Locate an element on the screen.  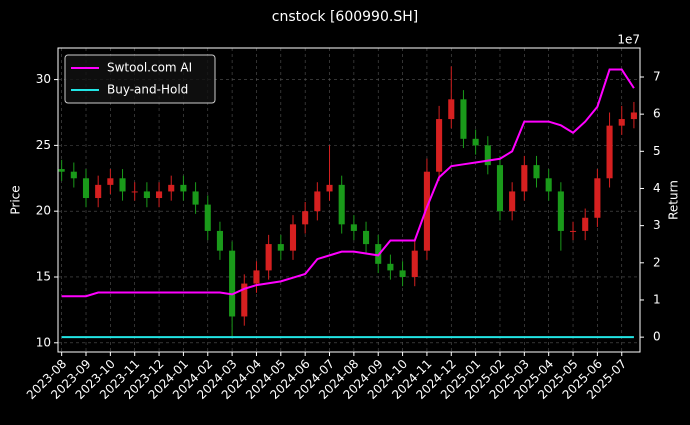
y2-tick-label: 3 is located at coordinates (657, 225).